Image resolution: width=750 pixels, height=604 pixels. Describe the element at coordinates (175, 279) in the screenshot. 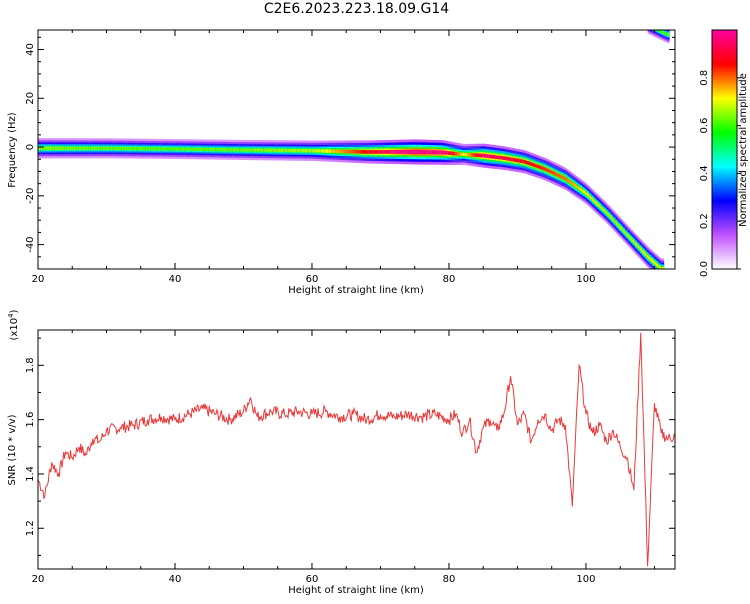

I see `x-tick-label: 40` at that location.